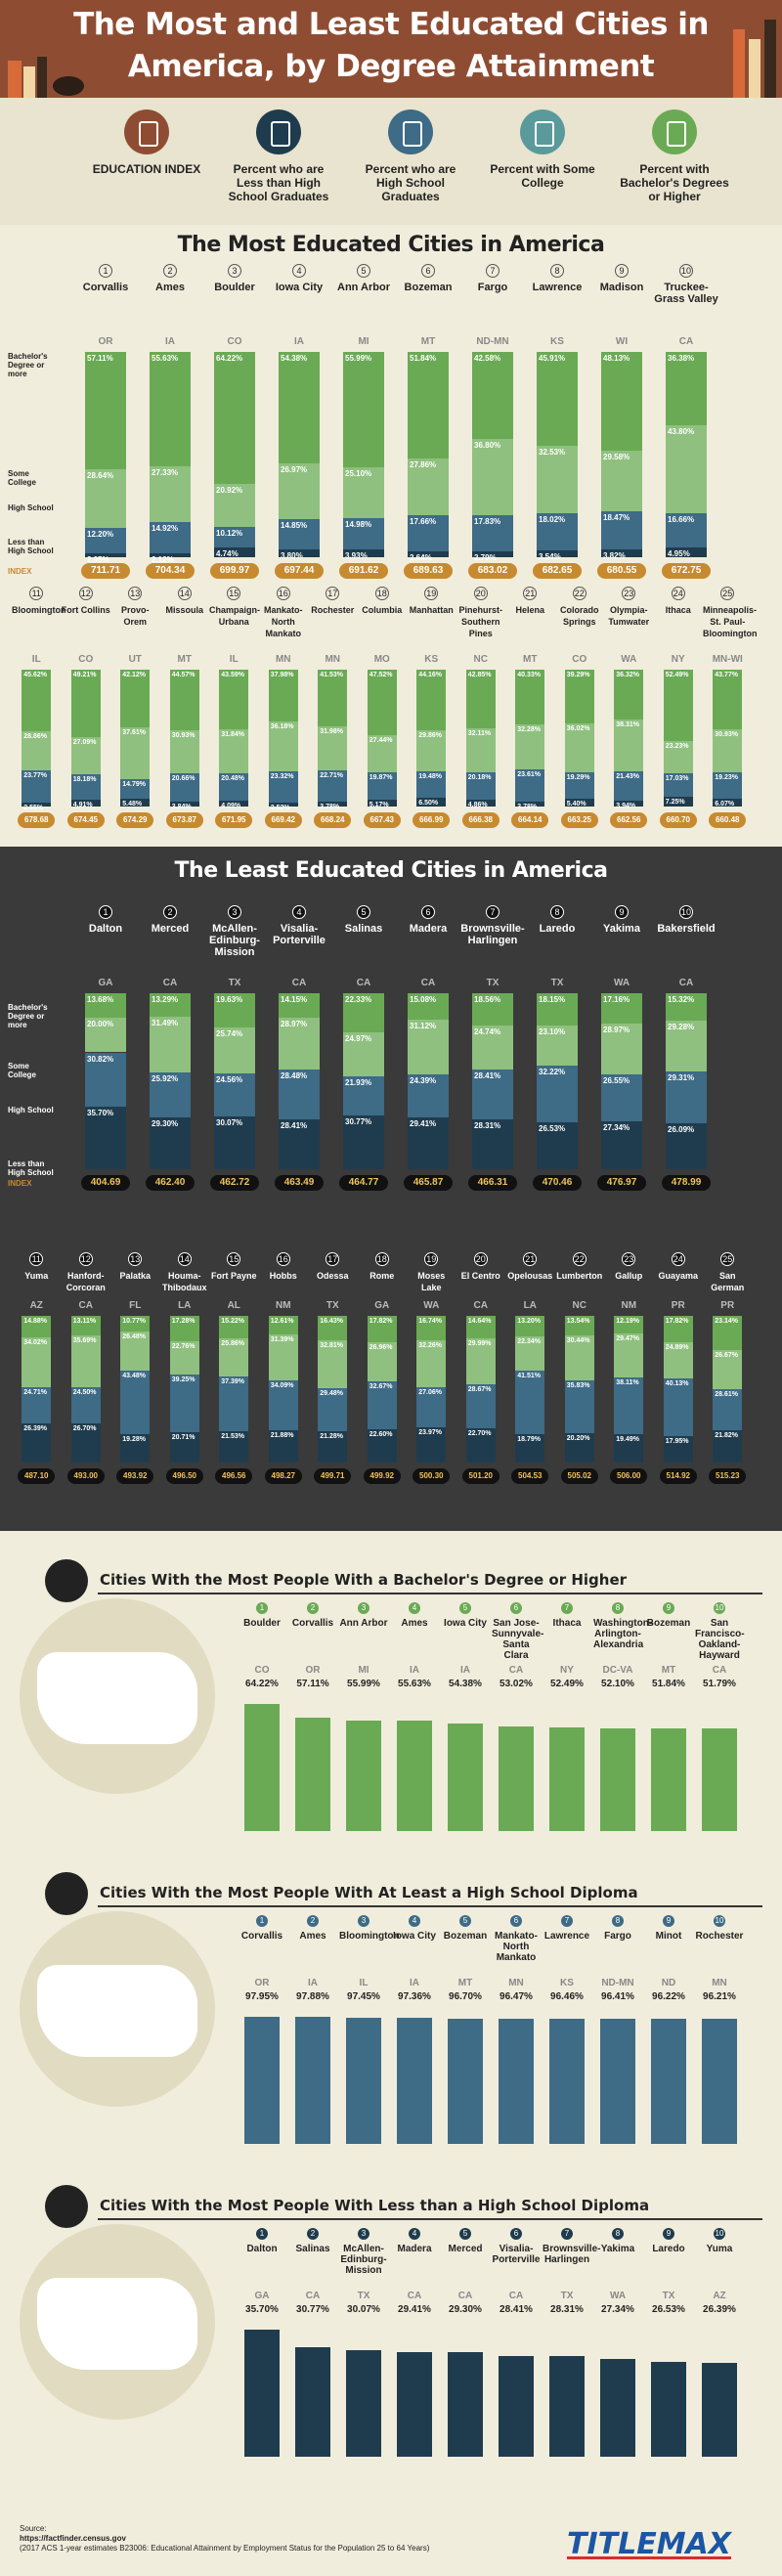 Image resolution: width=782 pixels, height=2576 pixels. I want to click on bar-segment-ba: 37.98%, so click(283, 696).